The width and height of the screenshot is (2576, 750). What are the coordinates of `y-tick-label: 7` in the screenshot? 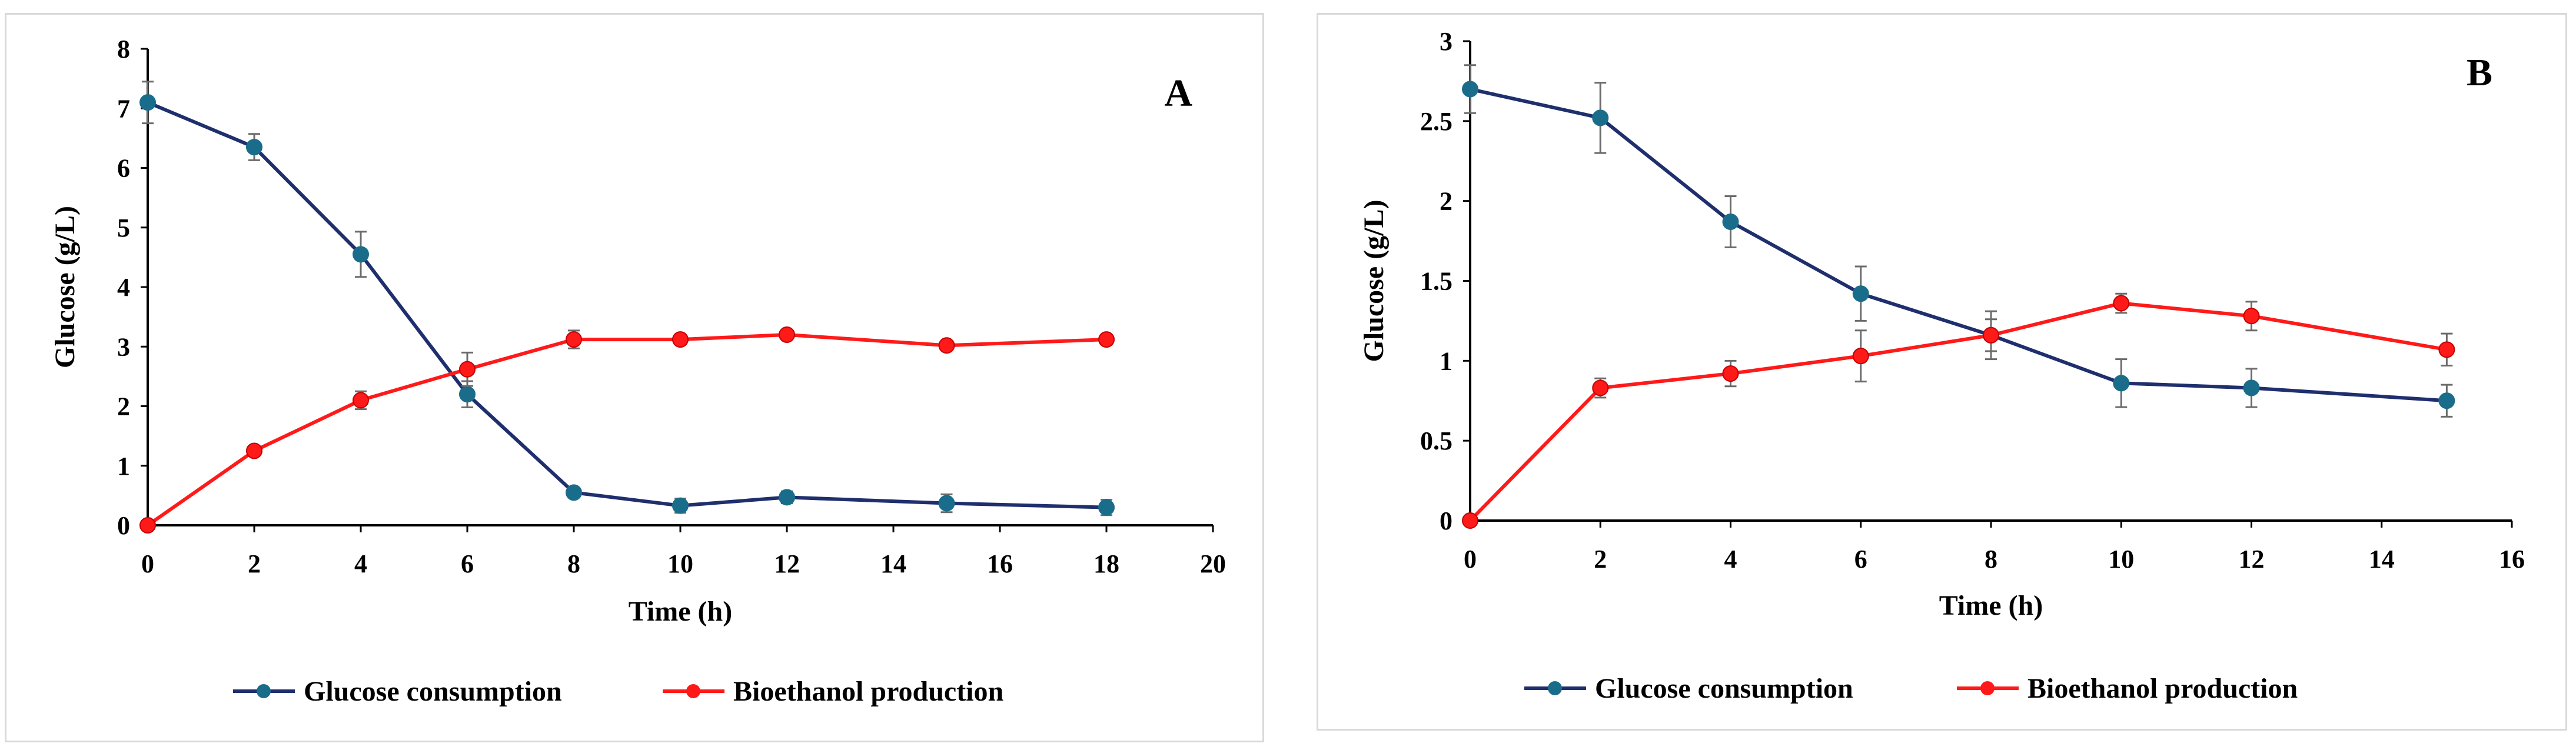 It's located at (123, 108).